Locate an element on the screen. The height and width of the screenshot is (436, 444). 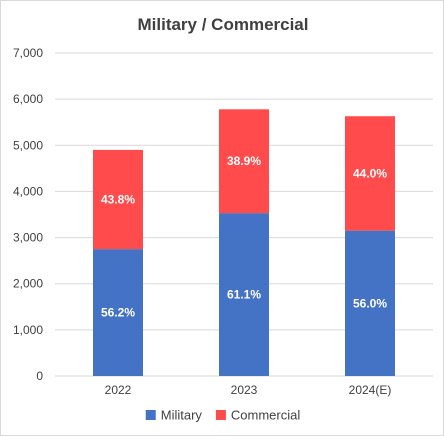
y-tick-label: 0 is located at coordinates (39, 376).